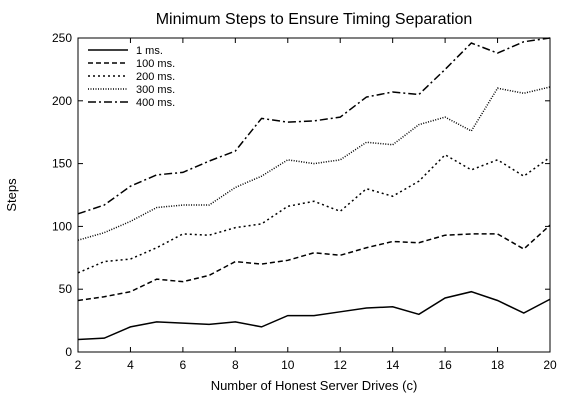 This screenshot has width=561, height=403. What do you see at coordinates (62, 164) in the screenshot?
I see `y-tick-label: 150` at bounding box center [62, 164].